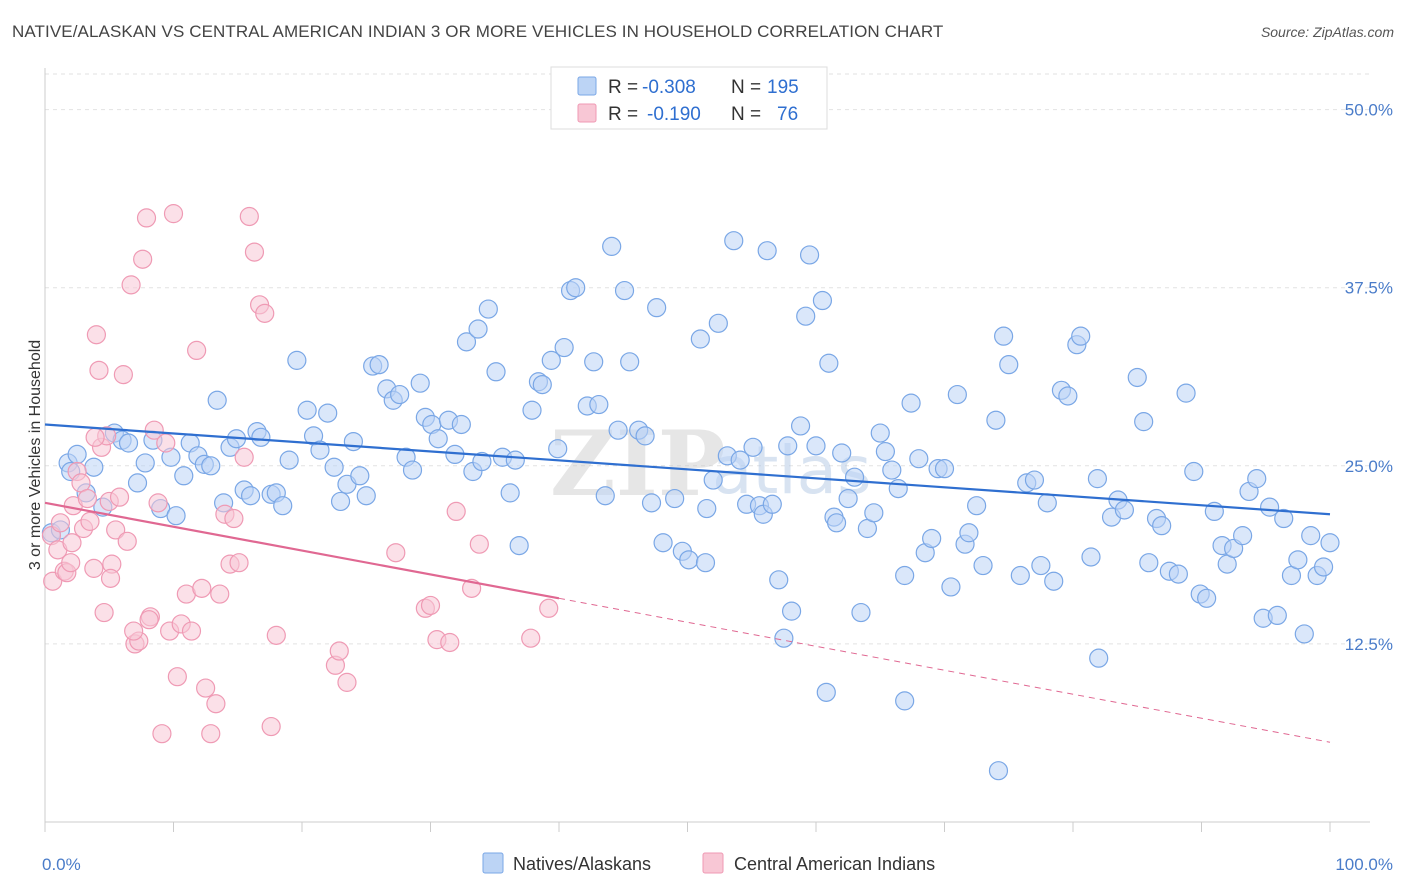  I want to click on legend-r-label-central: R =, so click(623, 114).